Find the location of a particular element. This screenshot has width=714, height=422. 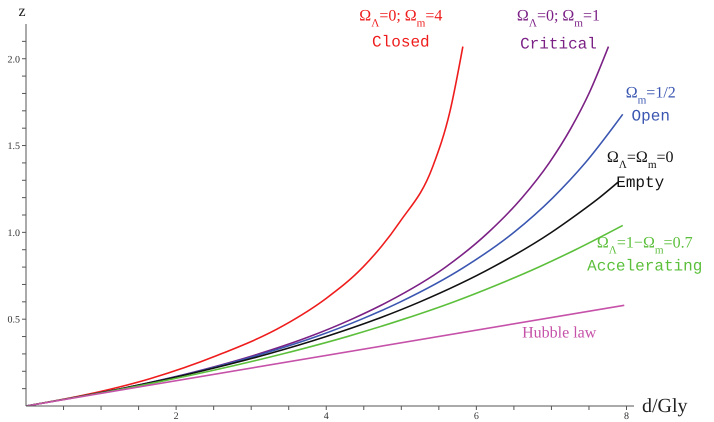

y-tick-label: 0.5 is located at coordinates (14, 320).